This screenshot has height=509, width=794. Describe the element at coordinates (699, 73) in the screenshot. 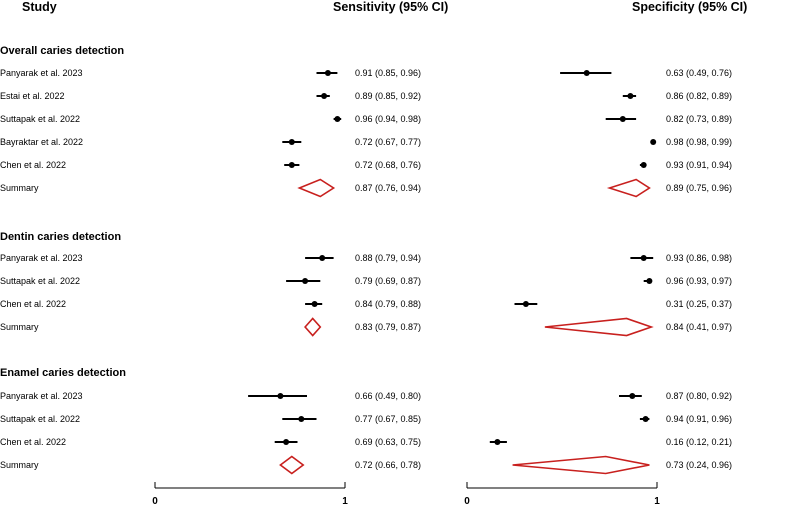

I see `specificity-value: 0.63 (0.49, 0.76)` at that location.